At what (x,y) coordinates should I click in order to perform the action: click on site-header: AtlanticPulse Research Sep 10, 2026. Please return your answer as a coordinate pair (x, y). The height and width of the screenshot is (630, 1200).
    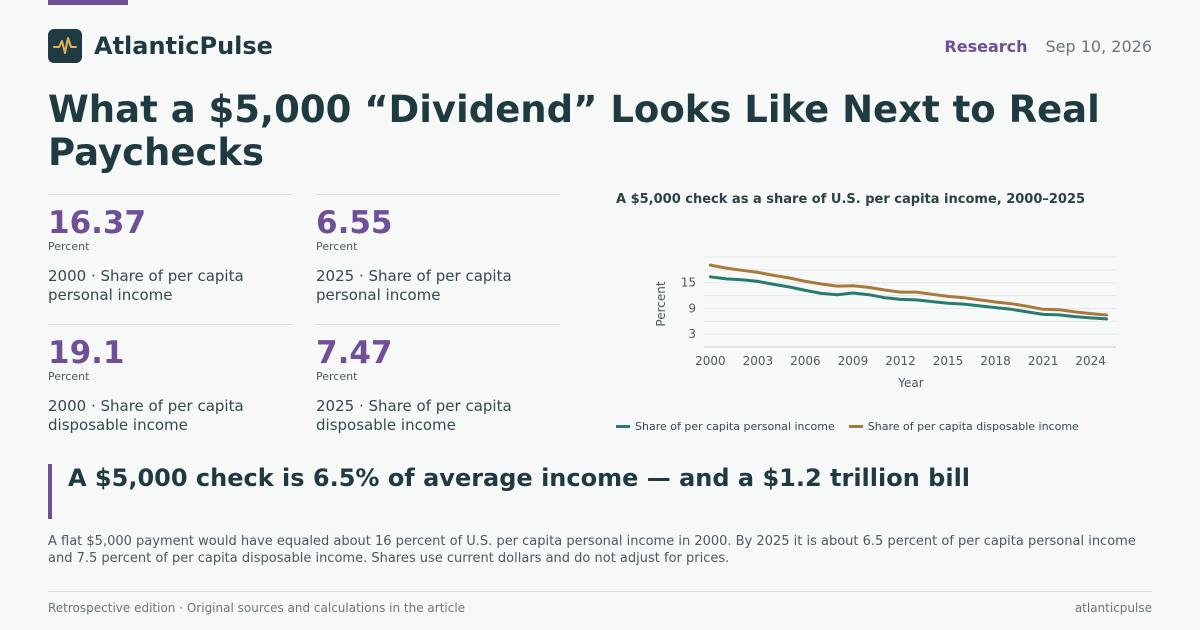
    Looking at the image, I should click on (600, 46).